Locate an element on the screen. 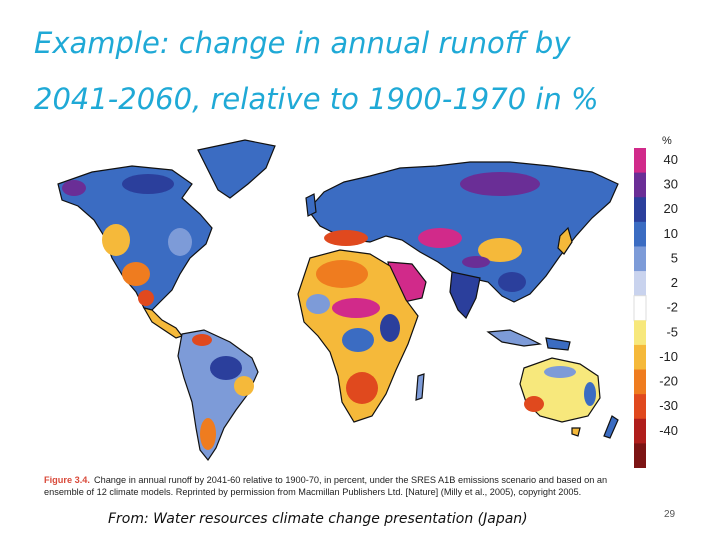 Image resolution: width=720 pixels, height=540 pixels. india is located at coordinates (465, 295).